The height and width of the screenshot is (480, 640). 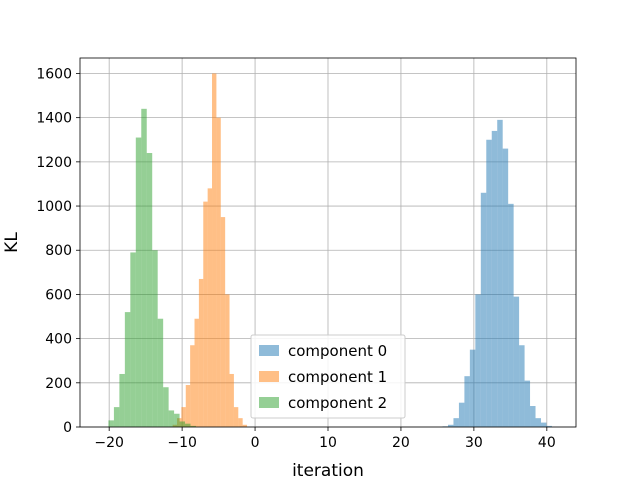 I want to click on legend-entry-label: component 1, so click(x=337, y=377).